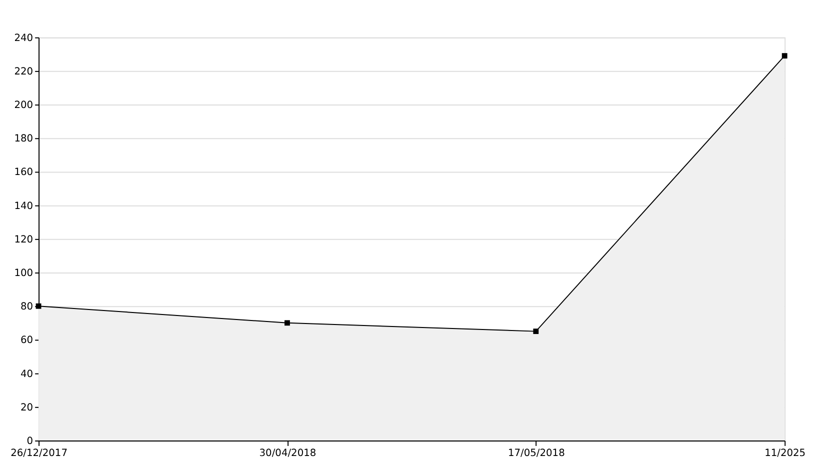 This screenshot has height=468, width=834. Describe the element at coordinates (24, 72) in the screenshot. I see `y-tick-label: 220` at that location.